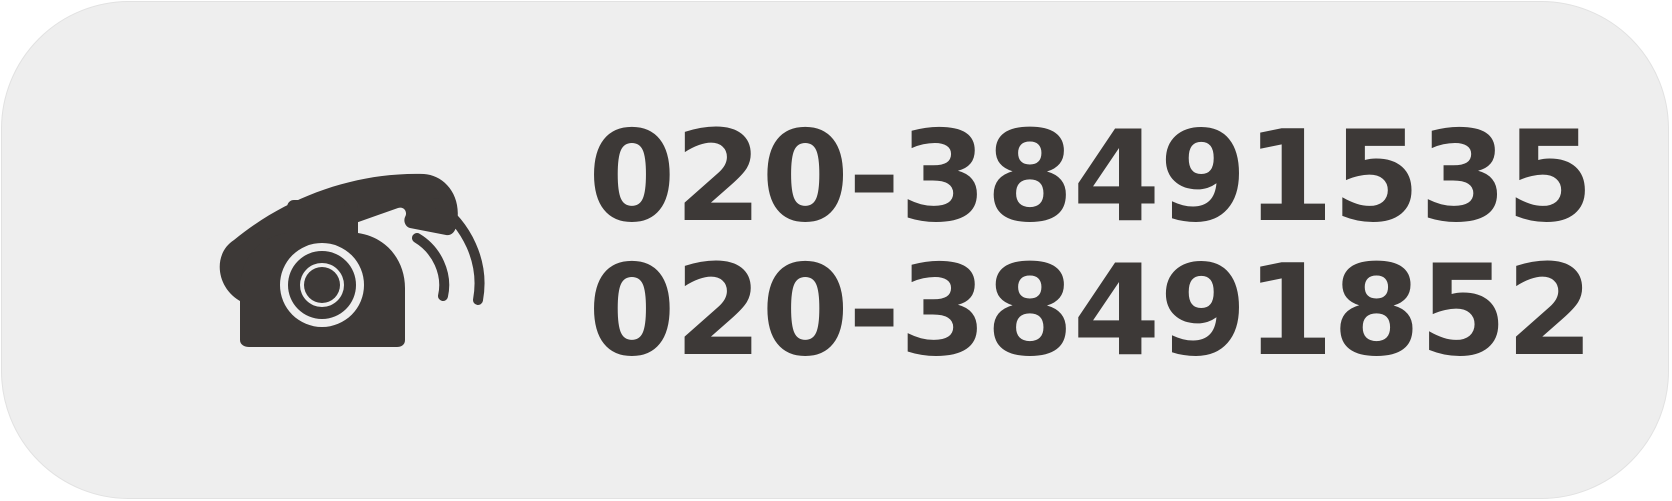  Describe the element at coordinates (352, 260) in the screenshot. I see `telephone-ringing-icon` at that location.